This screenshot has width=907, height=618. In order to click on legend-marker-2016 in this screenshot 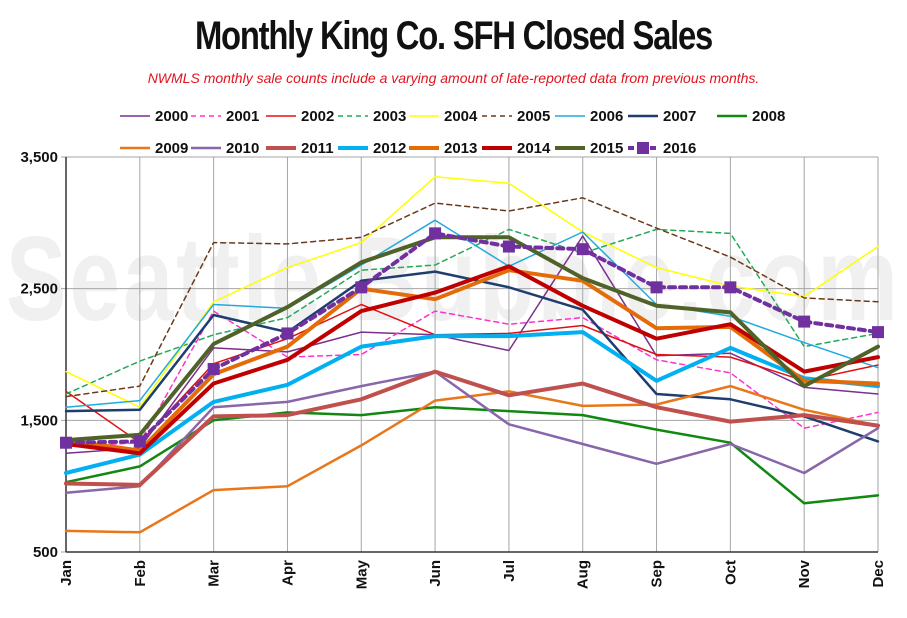, I will do `click(643, 148)`.